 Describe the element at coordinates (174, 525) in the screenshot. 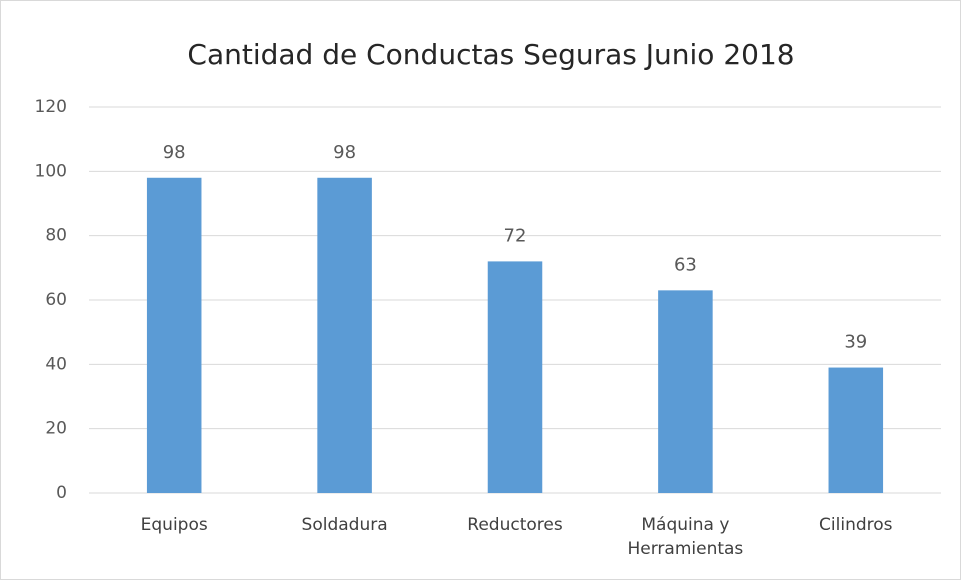

I see `x-tick-label: Equipos` at that location.